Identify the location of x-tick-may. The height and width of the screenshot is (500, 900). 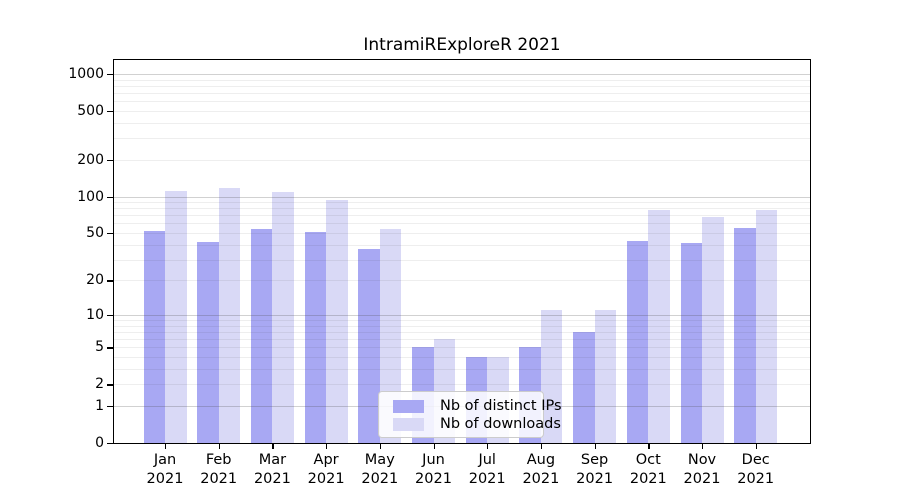
(380, 446).